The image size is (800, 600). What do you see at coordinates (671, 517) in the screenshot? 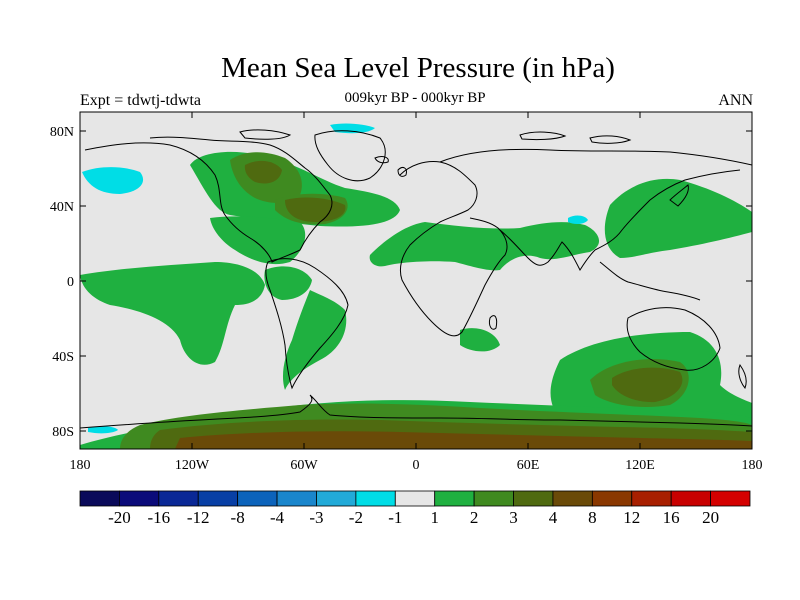
I see `colorbar-label: 16` at bounding box center [671, 517].